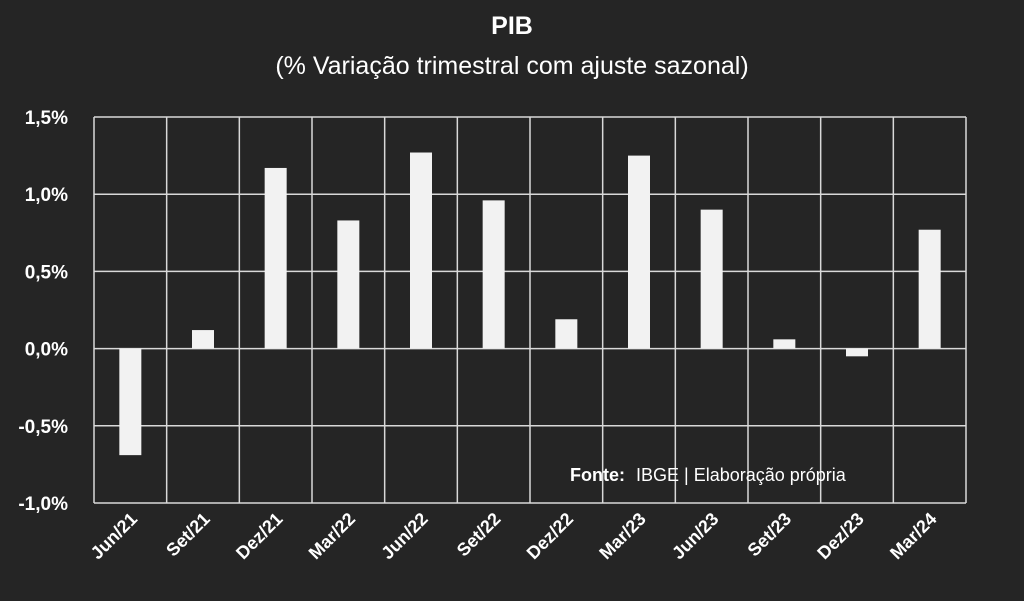 This screenshot has width=1024, height=601. Describe the element at coordinates (770, 535) in the screenshot. I see `x-tick-label: Set/23` at that location.